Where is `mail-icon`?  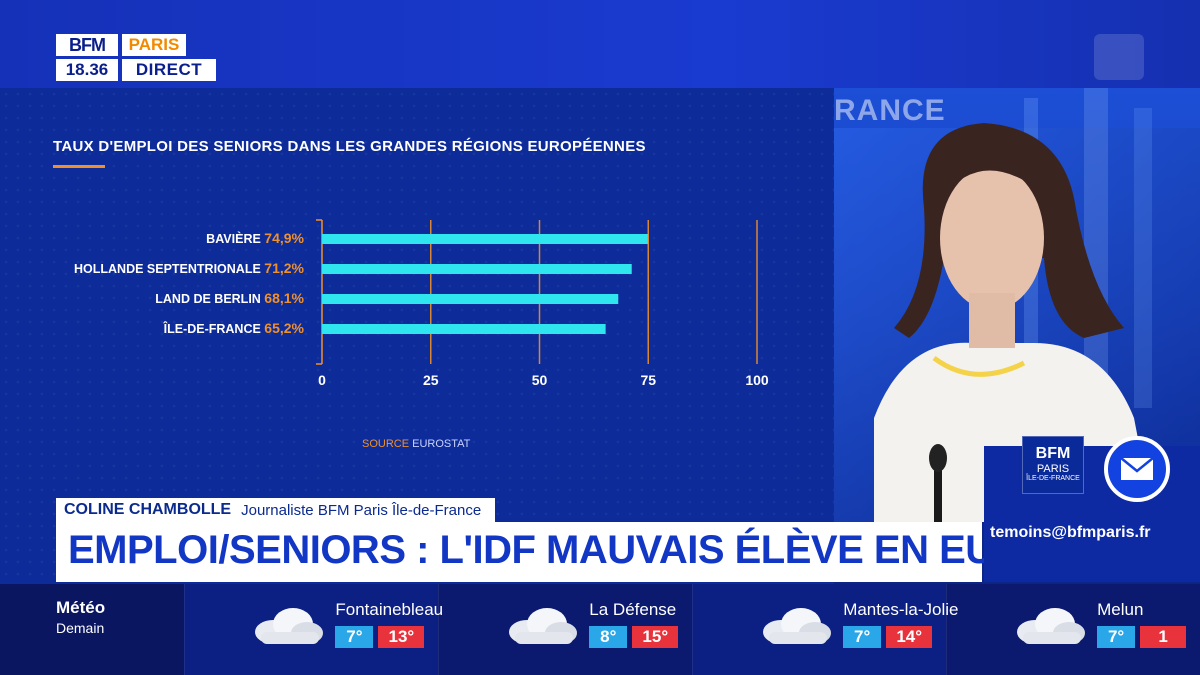 mail-icon is located at coordinates (1137, 469).